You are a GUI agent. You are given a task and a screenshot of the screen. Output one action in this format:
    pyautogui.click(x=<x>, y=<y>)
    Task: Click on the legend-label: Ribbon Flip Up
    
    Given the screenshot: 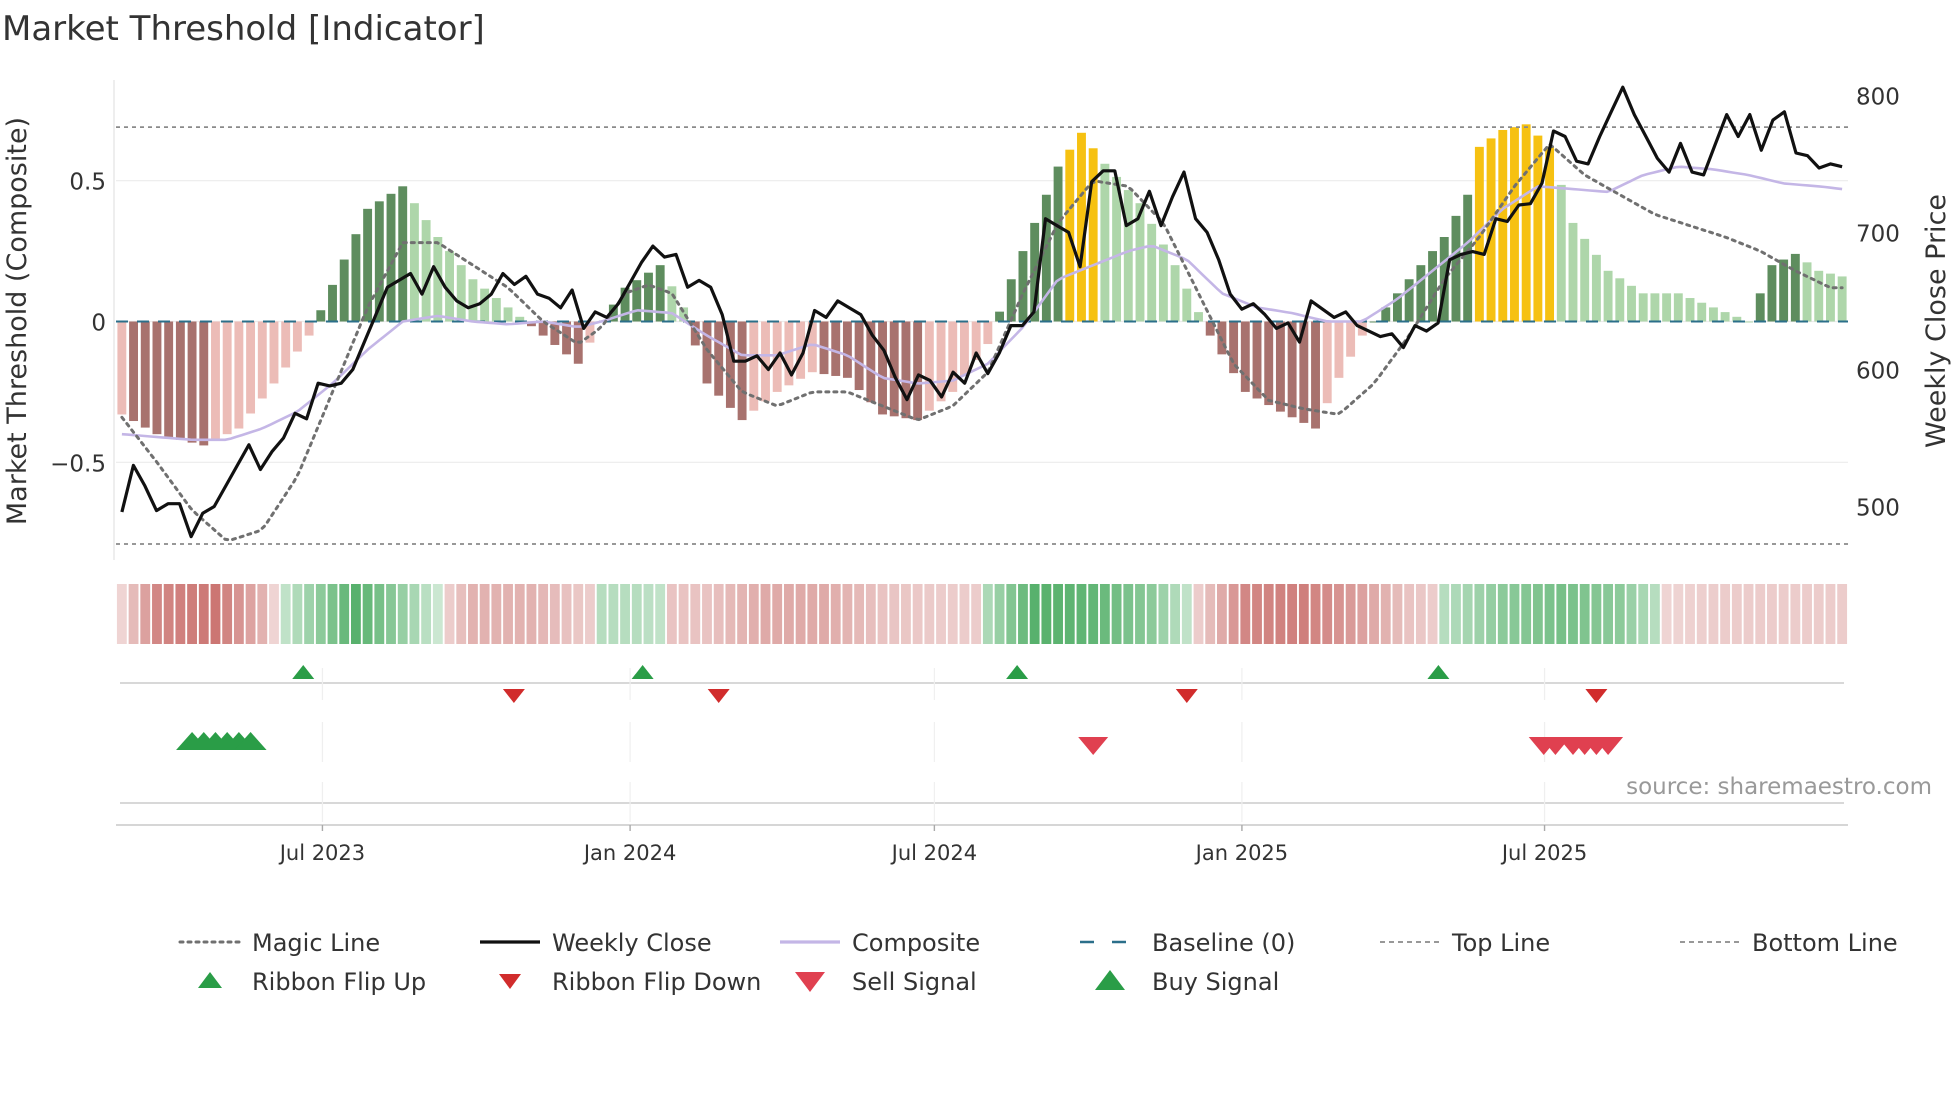 What is the action you would take?
    pyautogui.click(x=339, y=982)
    